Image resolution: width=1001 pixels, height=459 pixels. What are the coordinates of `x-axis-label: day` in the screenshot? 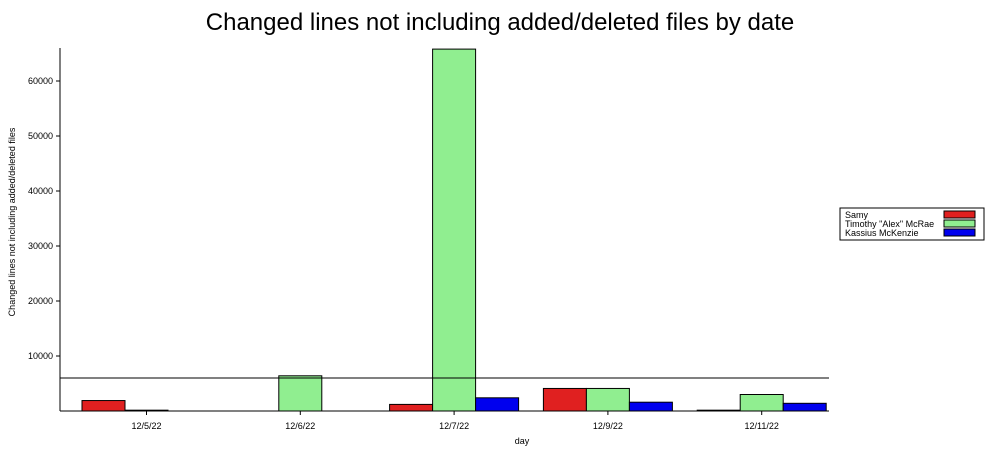 It's located at (522, 441).